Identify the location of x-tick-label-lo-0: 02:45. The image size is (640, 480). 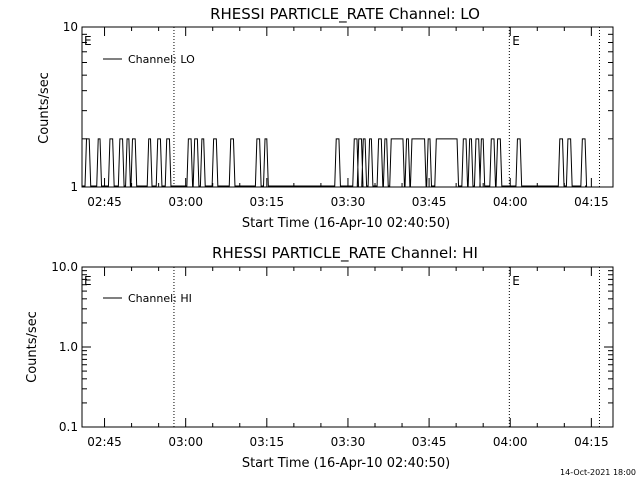
(104, 202).